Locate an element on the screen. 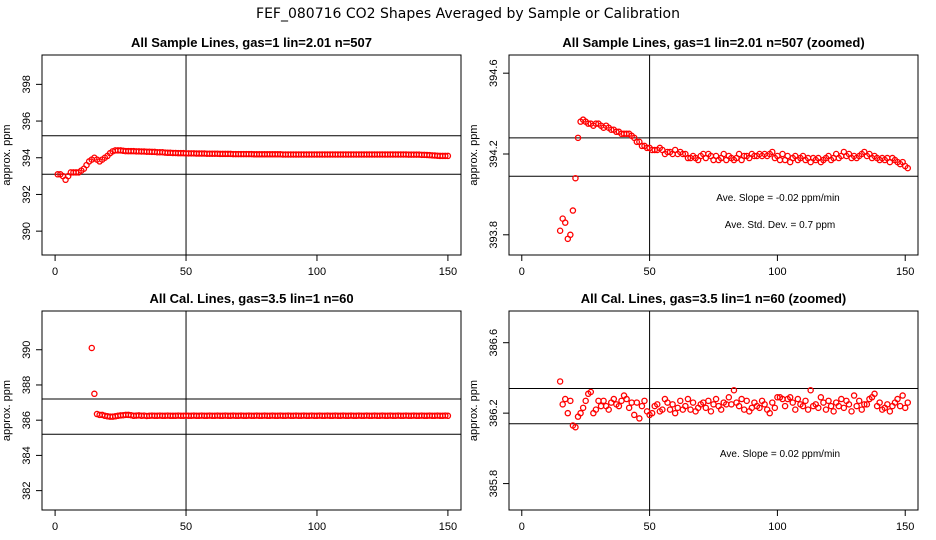 The width and height of the screenshot is (936, 540). y-tick-label: 394.2 is located at coordinates (494, 154).